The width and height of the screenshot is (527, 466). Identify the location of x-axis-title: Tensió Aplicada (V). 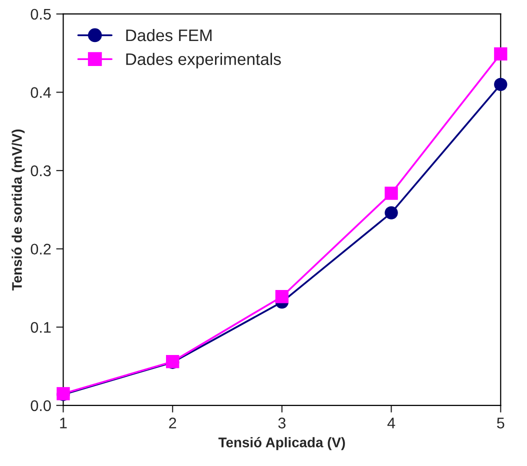
(281, 443).